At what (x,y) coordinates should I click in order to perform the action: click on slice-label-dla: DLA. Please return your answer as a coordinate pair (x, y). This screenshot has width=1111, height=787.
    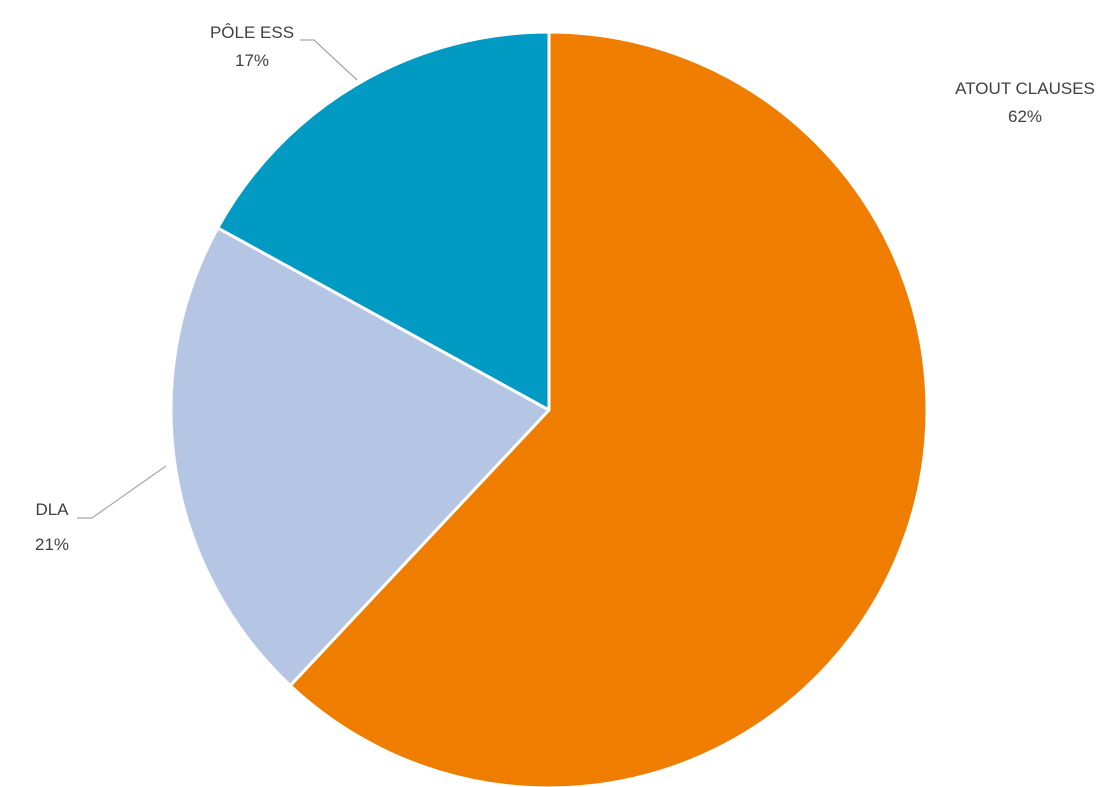
    Looking at the image, I should click on (52, 509).